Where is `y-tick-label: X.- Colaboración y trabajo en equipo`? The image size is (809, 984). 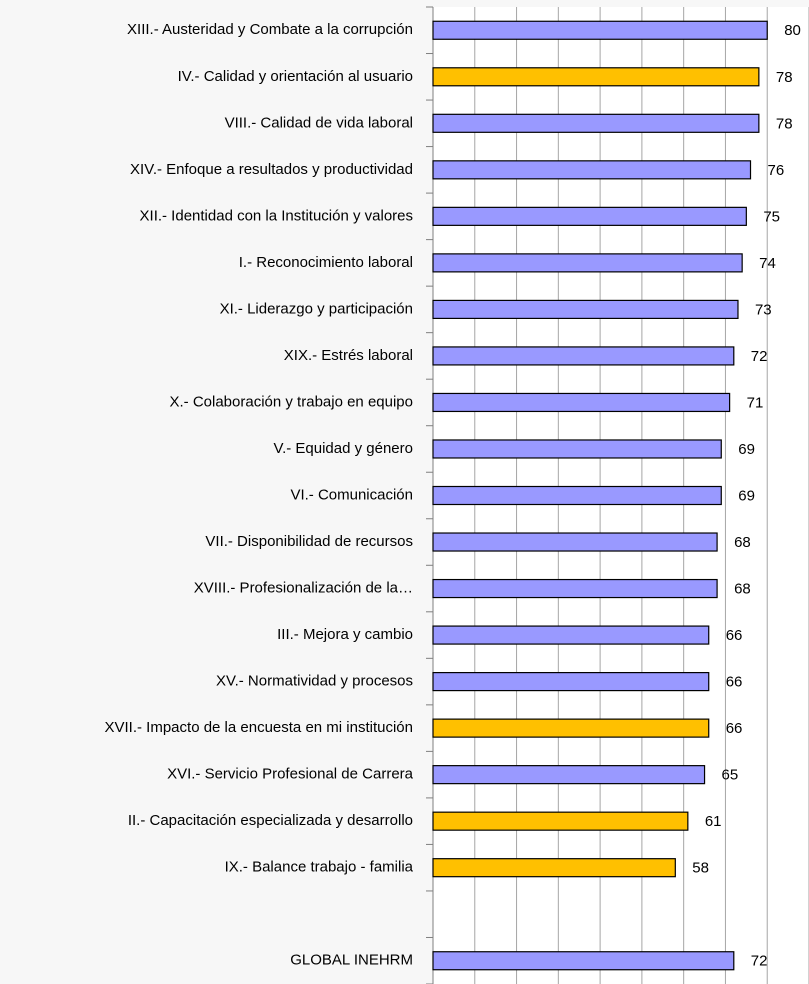 y-tick-label: X.- Colaboración y trabajo en equipo is located at coordinates (292, 401).